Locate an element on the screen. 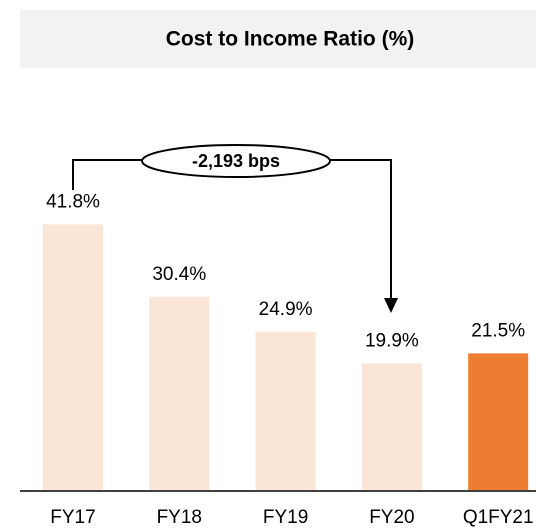 The height and width of the screenshot is (530, 536). value-label: 21.5% is located at coordinates (498, 330).